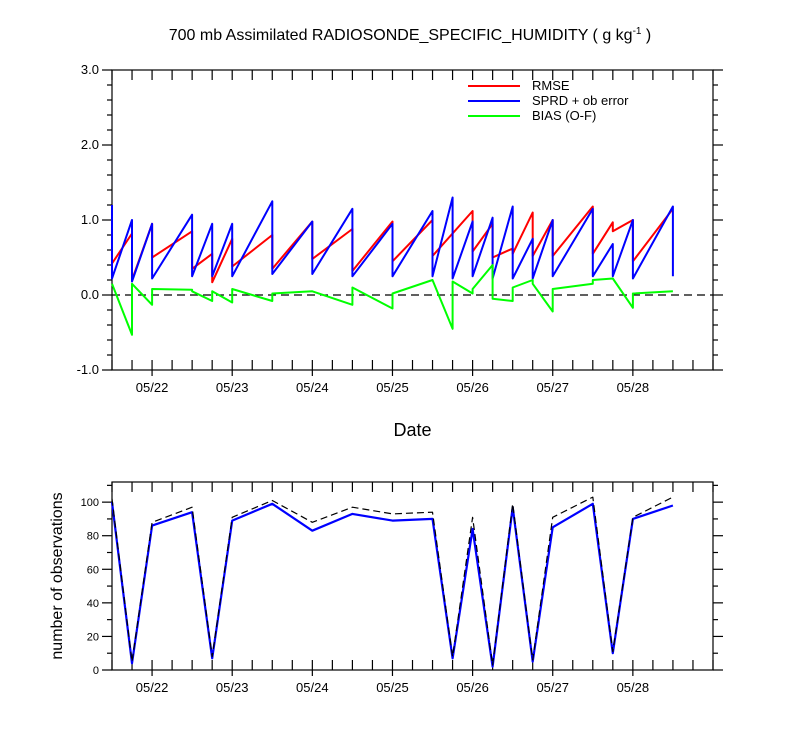  Describe the element at coordinates (93, 537) in the screenshot. I see `bottom-y-tick-label: 80` at that location.